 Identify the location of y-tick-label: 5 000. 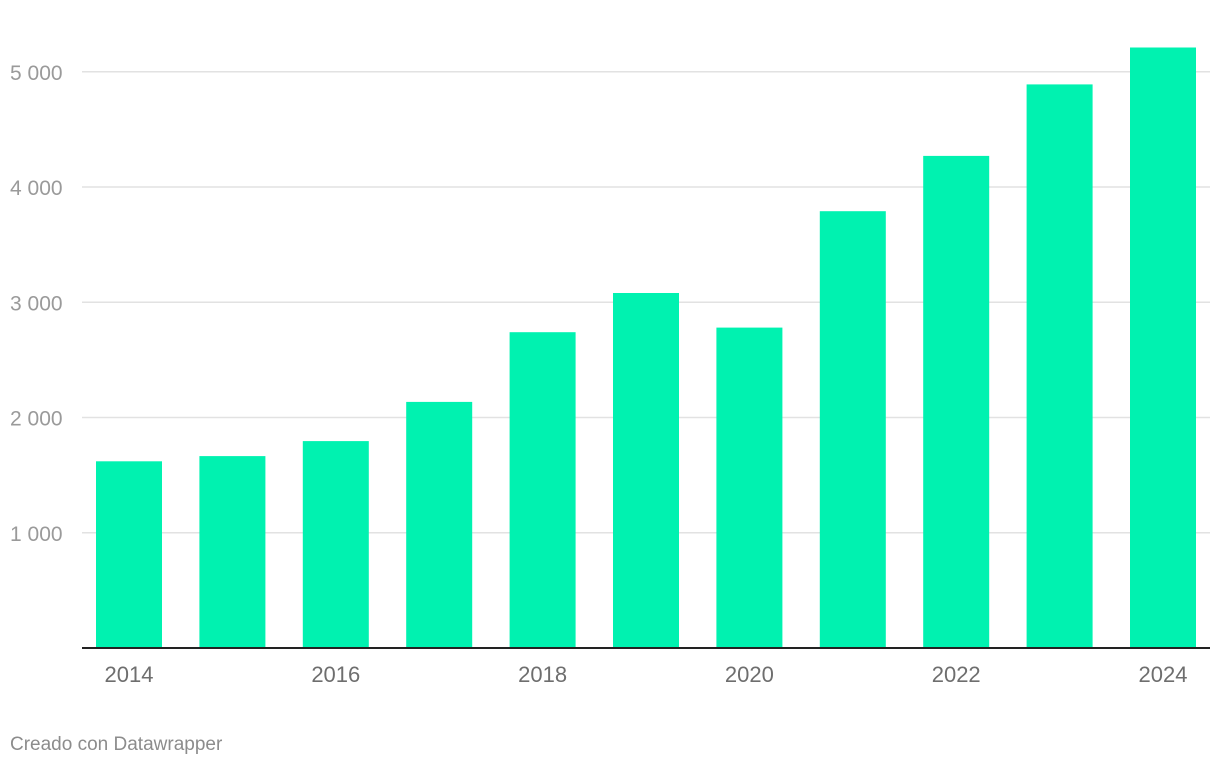
(36, 73).